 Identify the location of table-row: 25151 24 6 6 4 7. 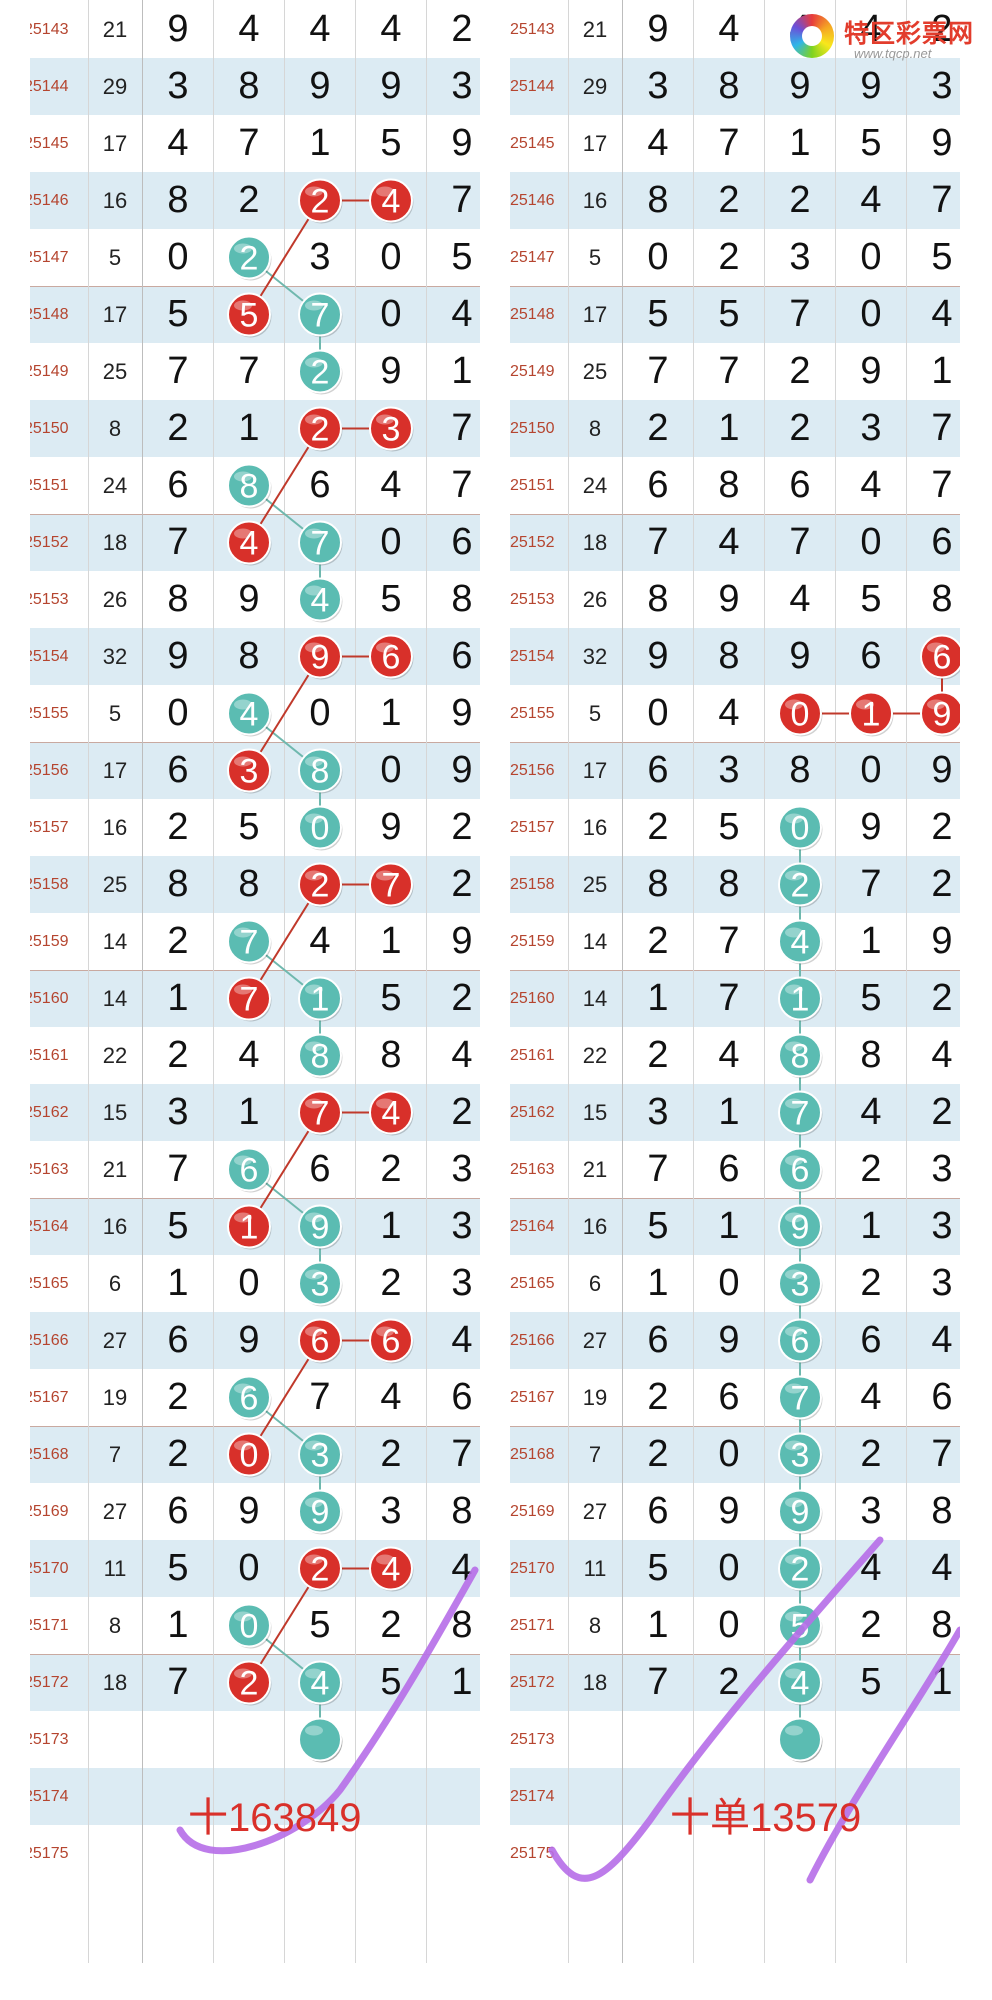
(255, 485).